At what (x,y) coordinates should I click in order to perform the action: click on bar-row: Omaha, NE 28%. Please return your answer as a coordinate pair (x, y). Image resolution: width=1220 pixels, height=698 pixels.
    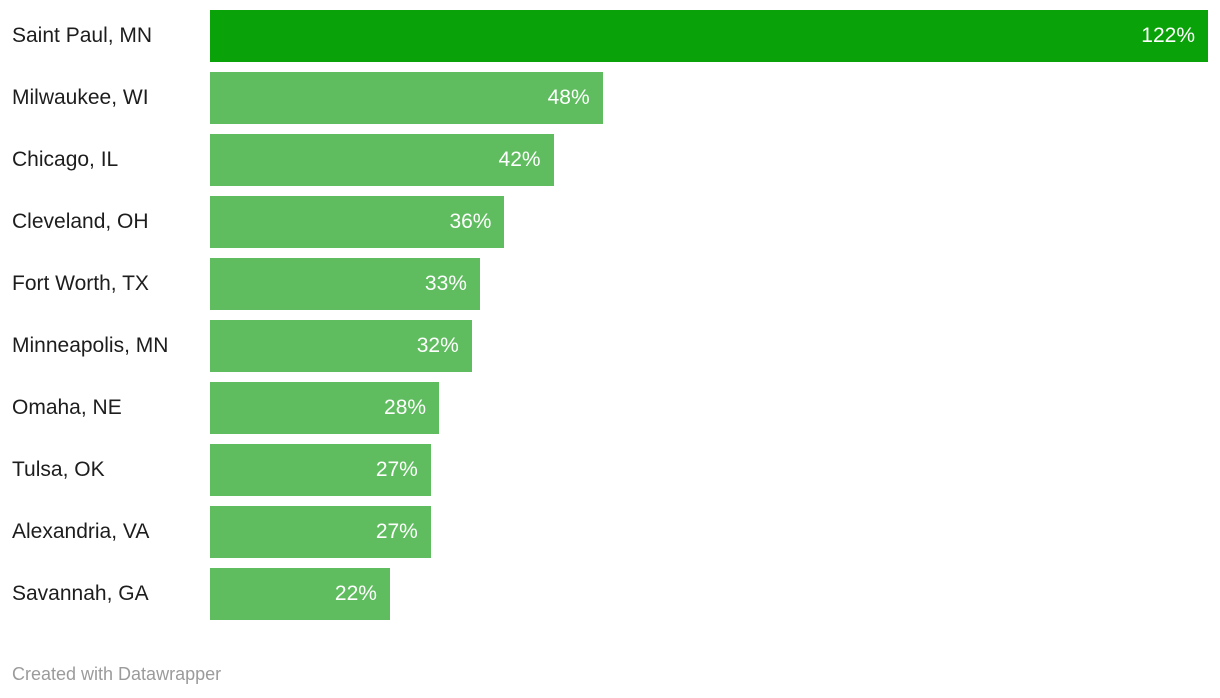
    Looking at the image, I should click on (610, 408).